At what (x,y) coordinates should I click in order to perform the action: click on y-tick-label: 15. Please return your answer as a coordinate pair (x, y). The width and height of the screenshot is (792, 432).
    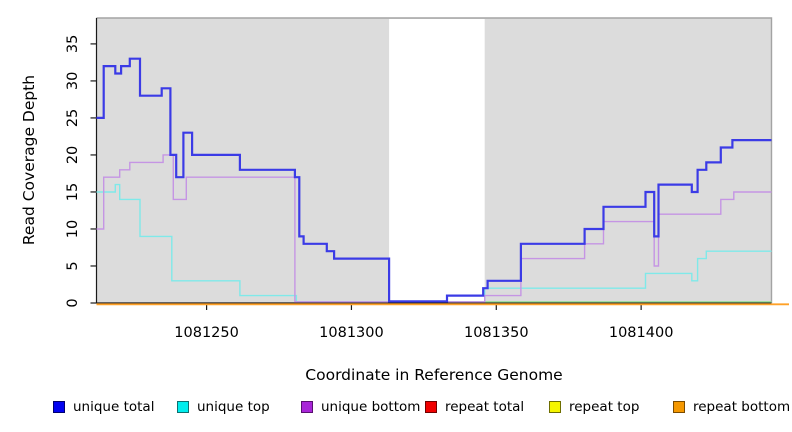
    Looking at the image, I should click on (73, 192).